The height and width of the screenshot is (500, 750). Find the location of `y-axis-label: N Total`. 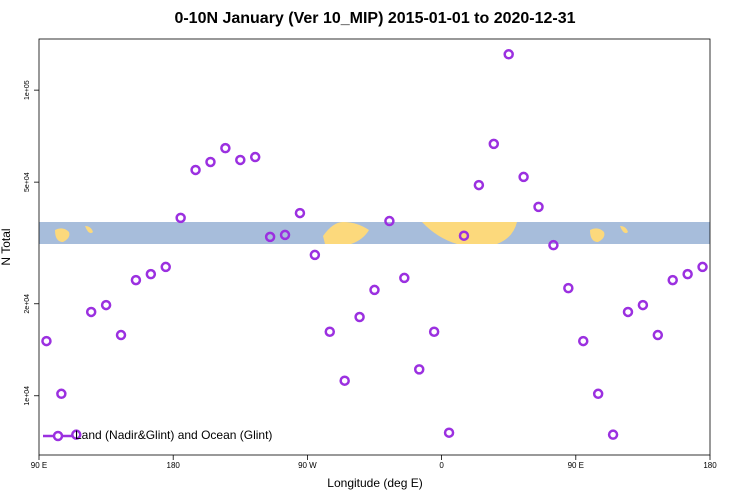

y-axis-label: N Total is located at coordinates (6, 246).